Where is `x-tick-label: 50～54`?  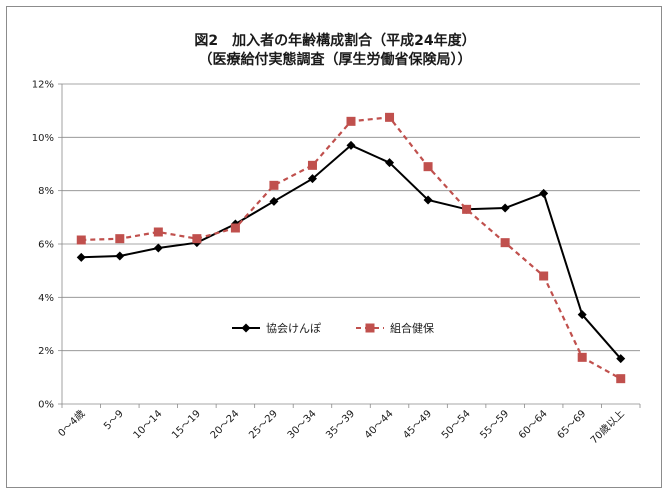
x-tick-label: 50～54 is located at coordinates (456, 424).